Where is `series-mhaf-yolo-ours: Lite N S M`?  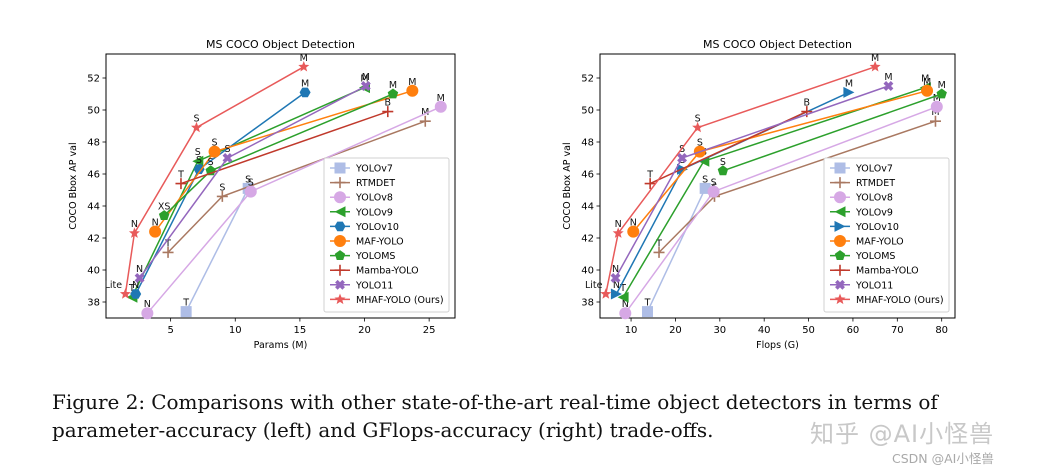 series-mhaf-yolo-ours: Lite N S M is located at coordinates (733, 176).